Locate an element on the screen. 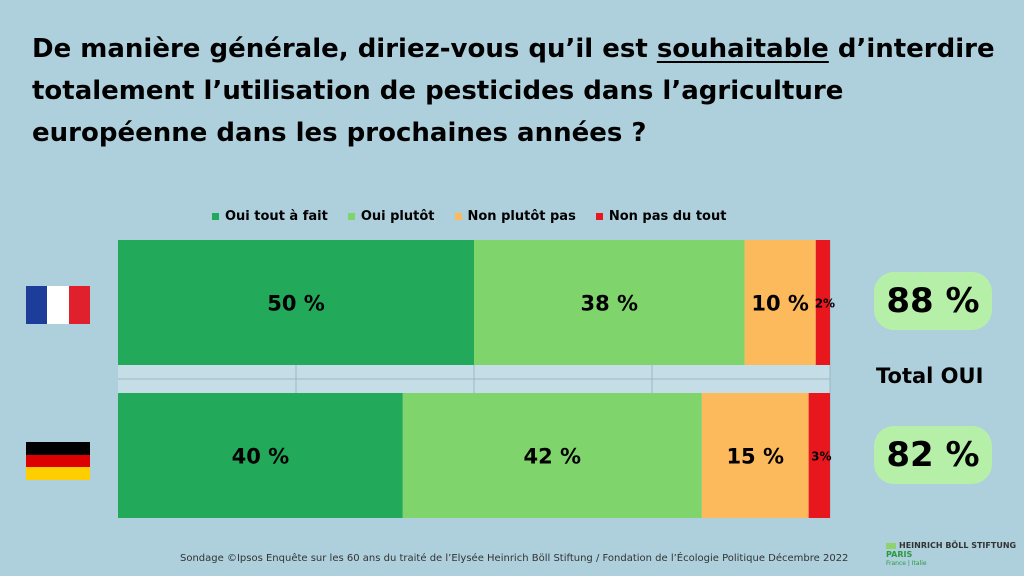 Image resolution: width=1024 pixels, height=576 pixels. data-label: 3% is located at coordinates (821, 457).